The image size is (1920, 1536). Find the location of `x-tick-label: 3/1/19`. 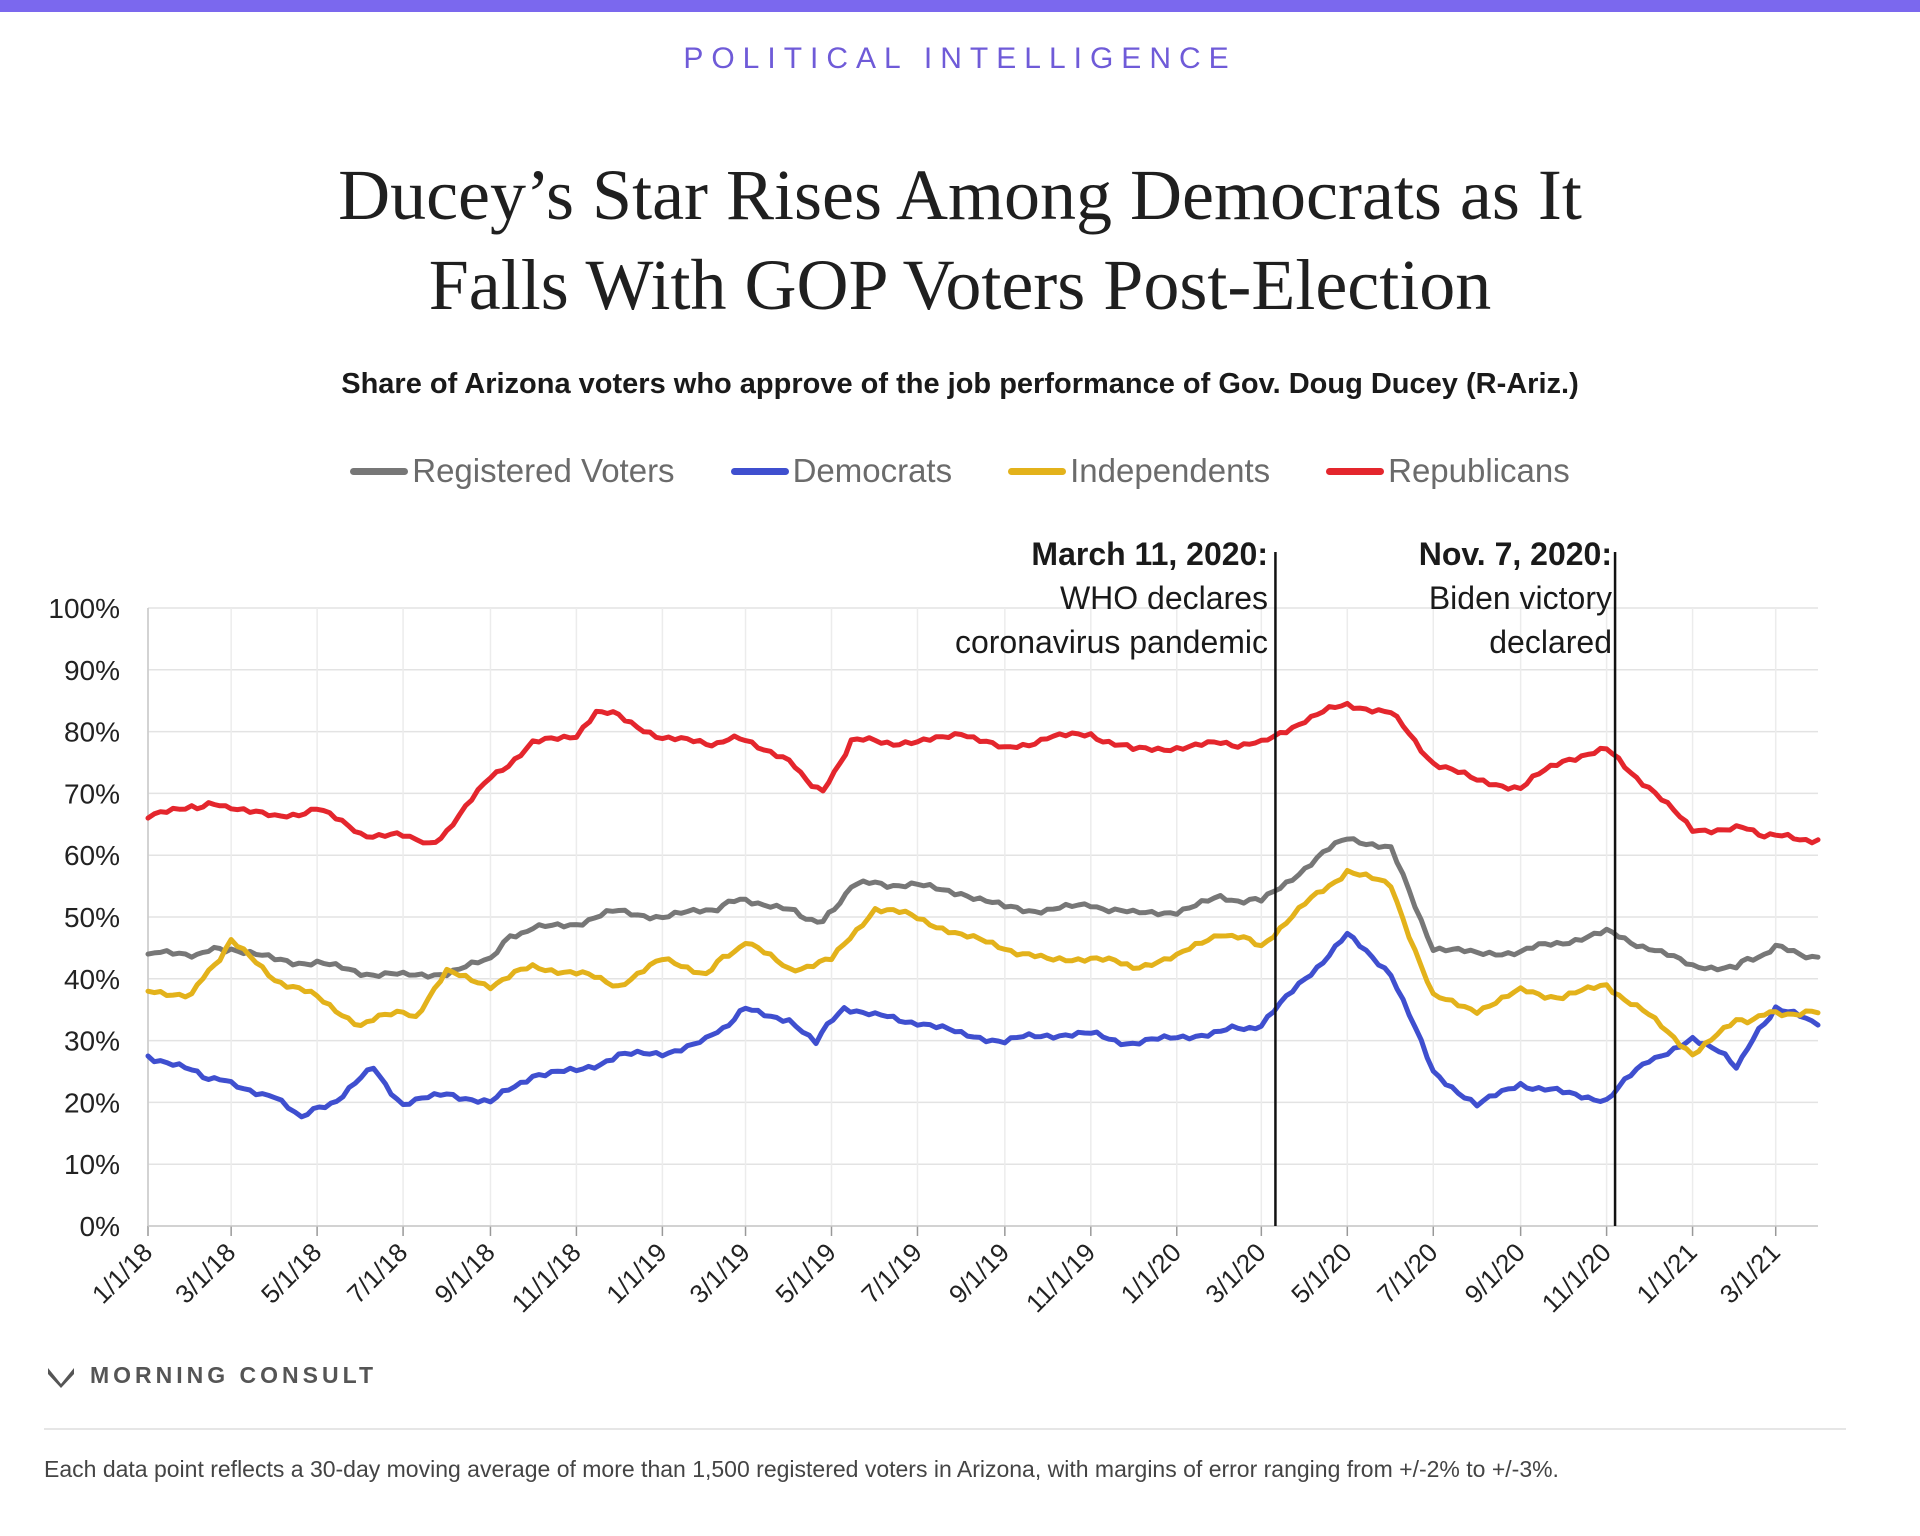

x-tick-label: 3/1/19 is located at coordinates (719, 1273).